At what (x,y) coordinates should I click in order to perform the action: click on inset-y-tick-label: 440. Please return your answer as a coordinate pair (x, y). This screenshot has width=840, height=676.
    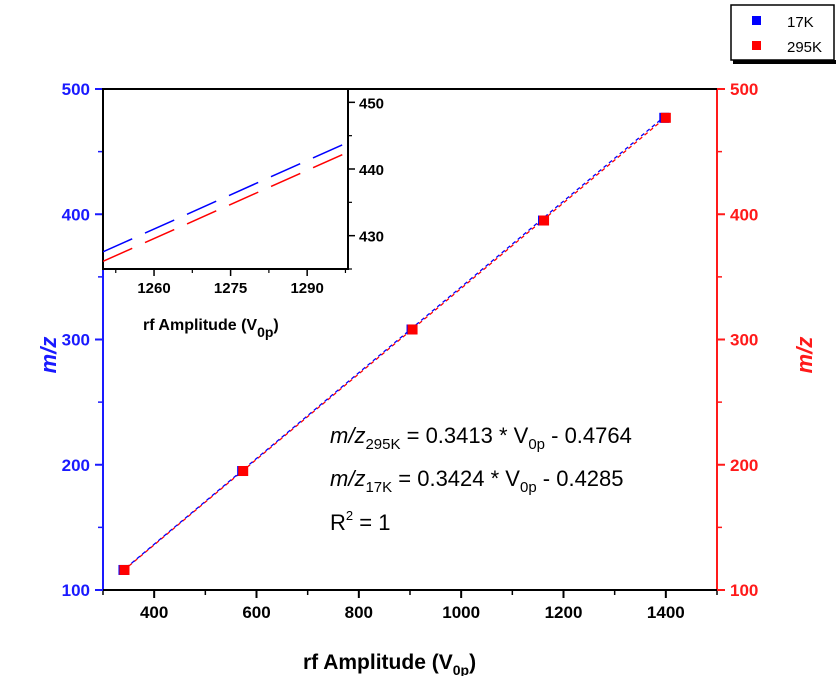
    Looking at the image, I should click on (371, 170).